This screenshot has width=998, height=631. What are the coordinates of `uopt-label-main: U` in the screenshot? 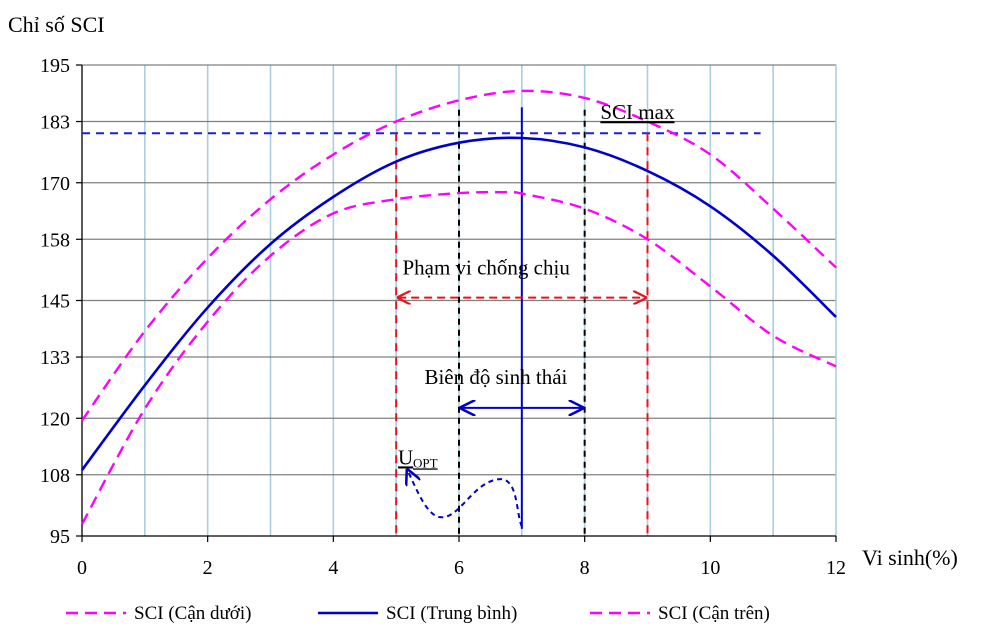 It's located at (405, 457).